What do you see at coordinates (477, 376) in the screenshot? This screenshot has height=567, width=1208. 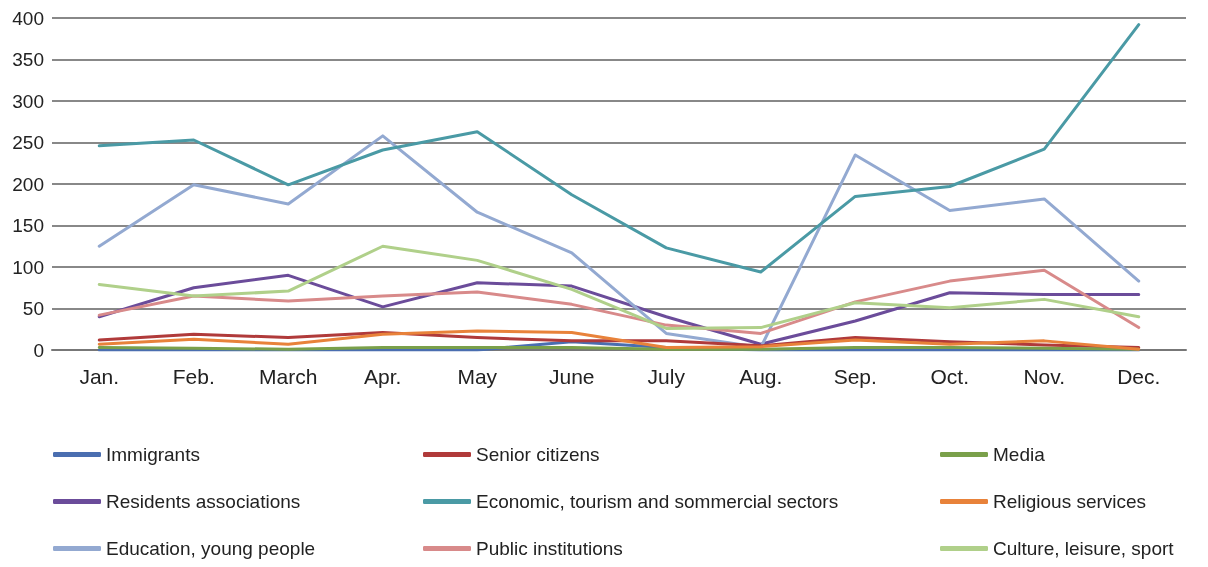 I see `x-tick-label: May` at bounding box center [477, 376].